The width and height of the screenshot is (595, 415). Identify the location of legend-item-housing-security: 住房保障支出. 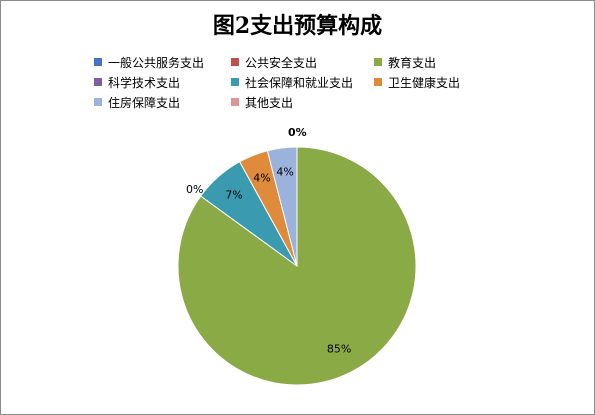
(137, 102).